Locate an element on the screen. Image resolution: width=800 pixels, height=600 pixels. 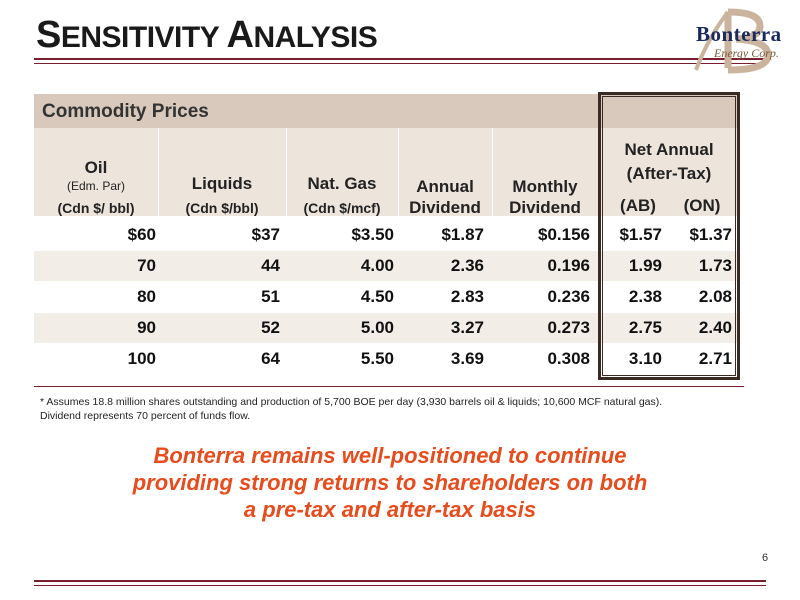
cell-on: 2.08 is located at coordinates (715, 296).